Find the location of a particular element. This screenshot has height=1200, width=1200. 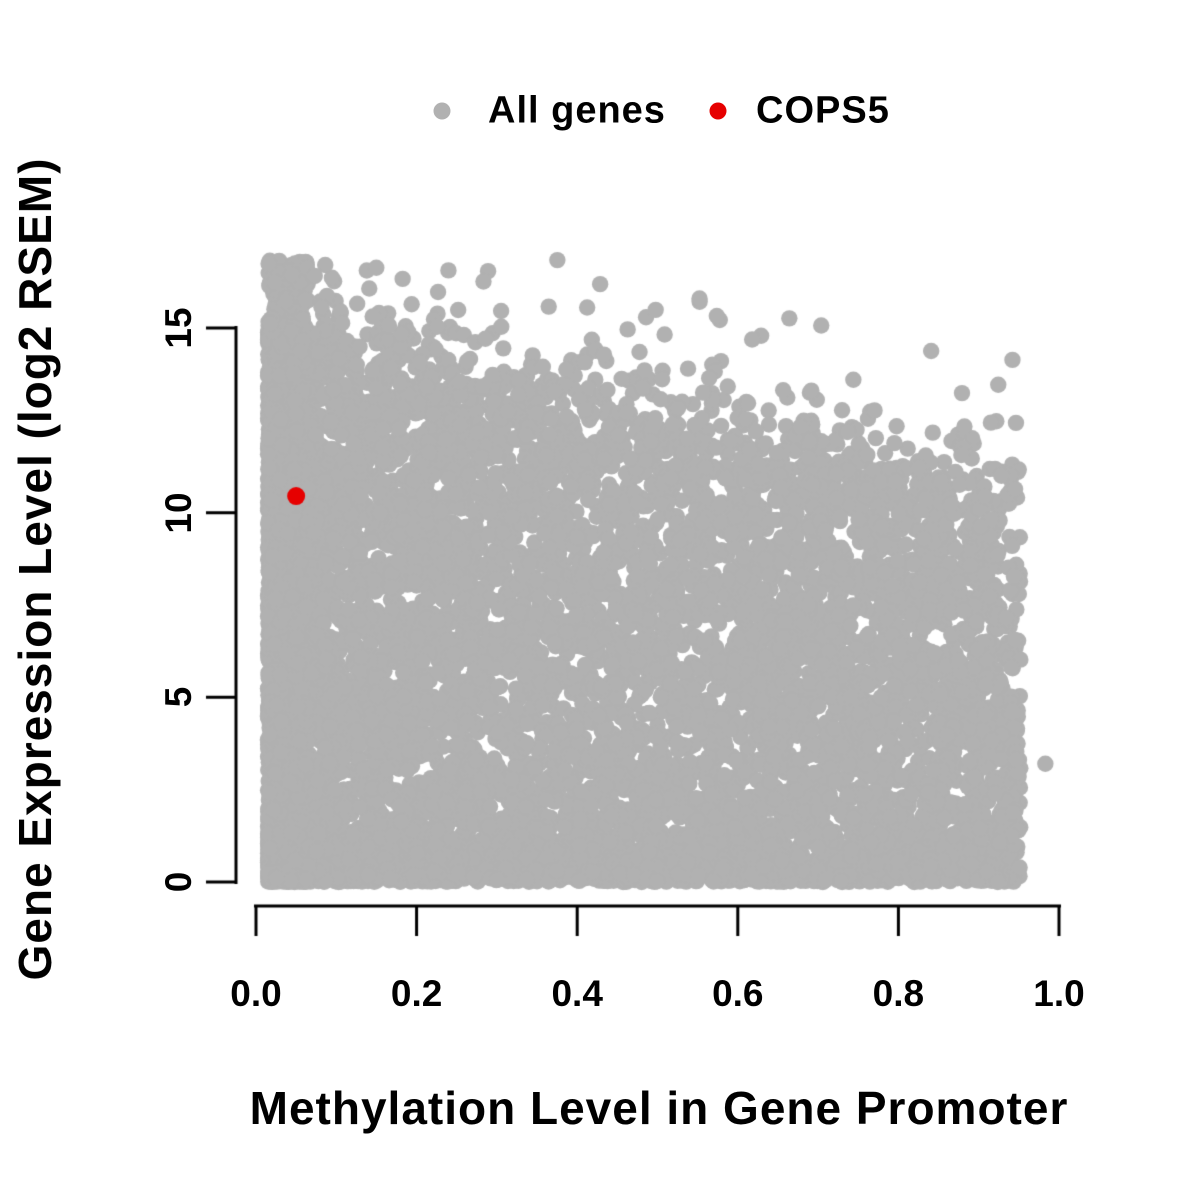

y-axis-title: Gene Expression Level (log2 RSEM) is located at coordinates (35, 569).